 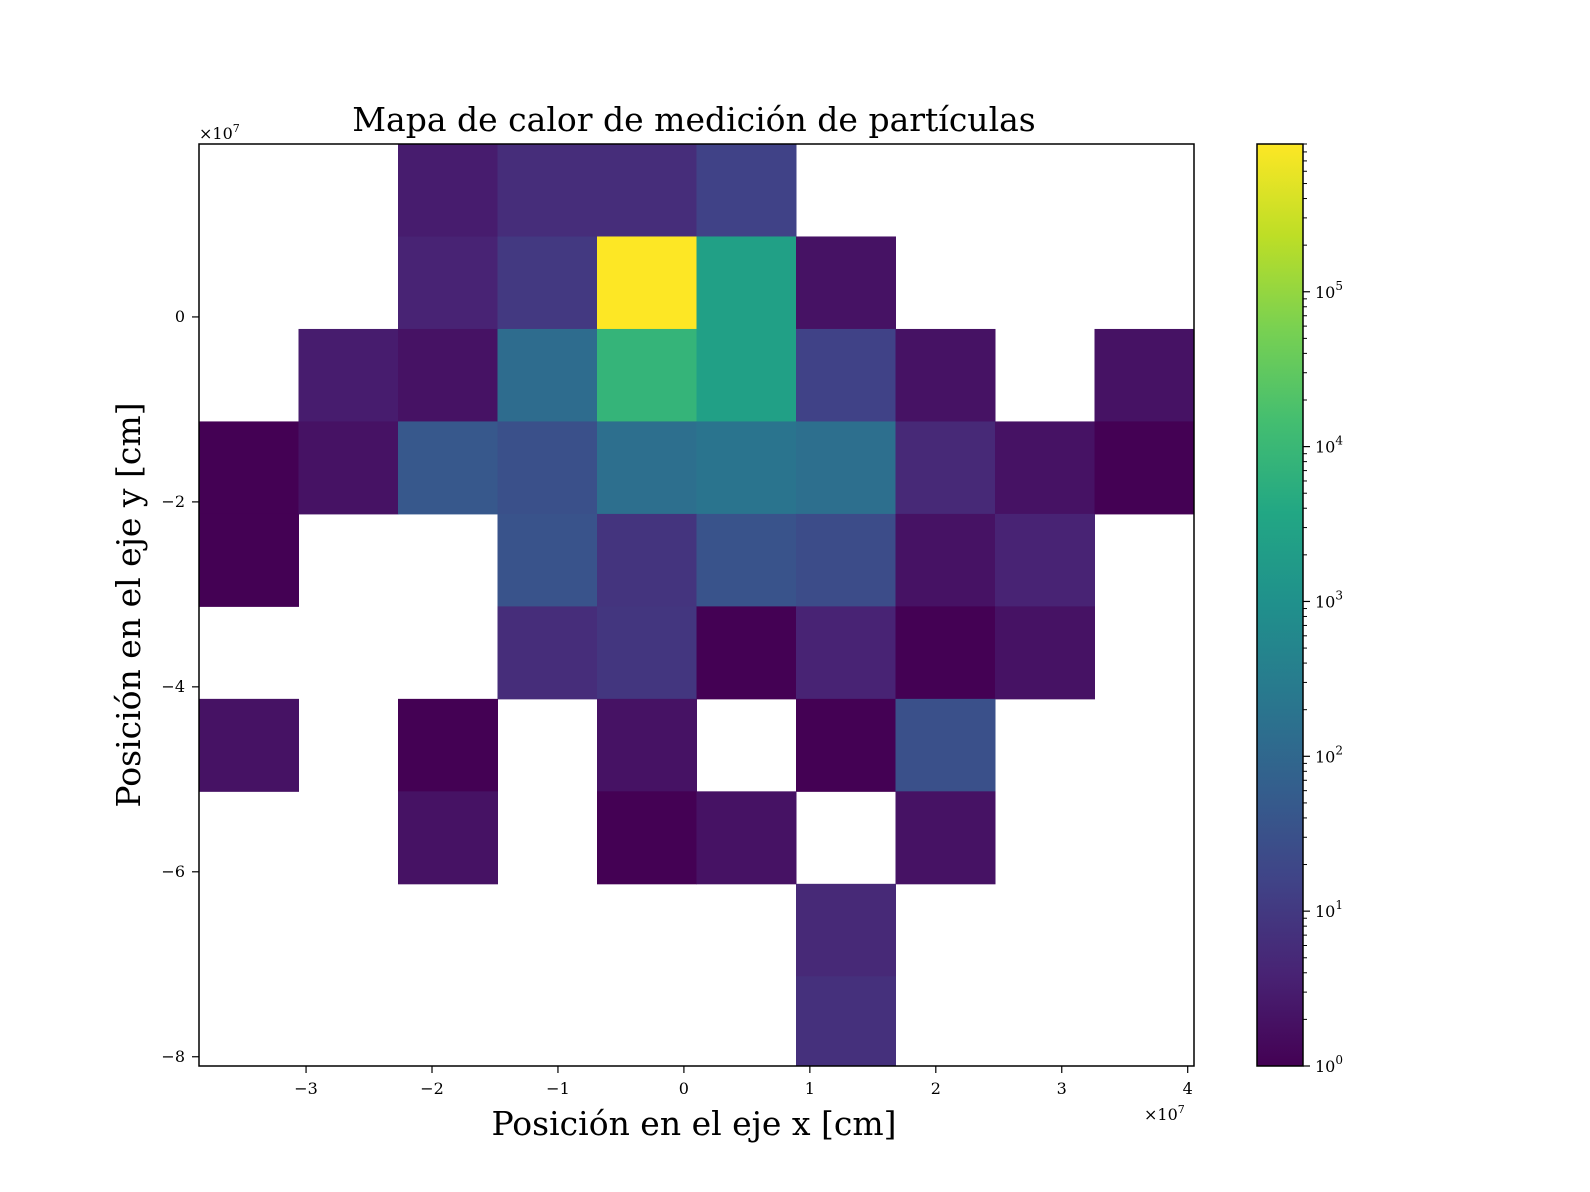 What do you see at coordinates (1329, 599) in the screenshot?
I see `colorbar-tick-label: 10³` at bounding box center [1329, 599].